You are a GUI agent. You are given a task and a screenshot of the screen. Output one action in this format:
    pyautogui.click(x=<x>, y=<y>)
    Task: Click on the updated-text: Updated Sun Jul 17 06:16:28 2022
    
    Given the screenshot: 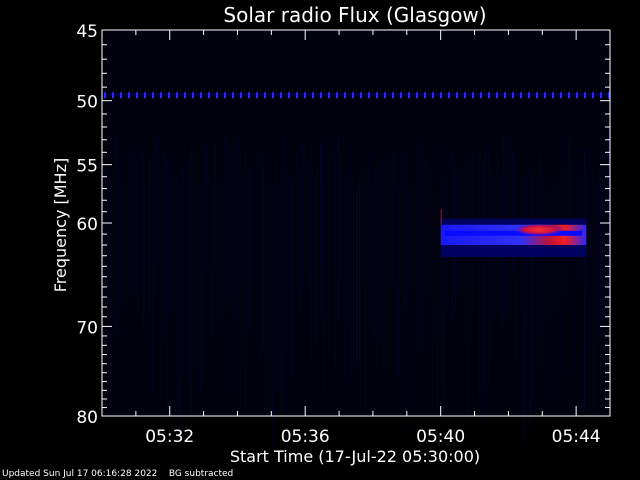 What is the action you would take?
    pyautogui.click(x=80, y=474)
    